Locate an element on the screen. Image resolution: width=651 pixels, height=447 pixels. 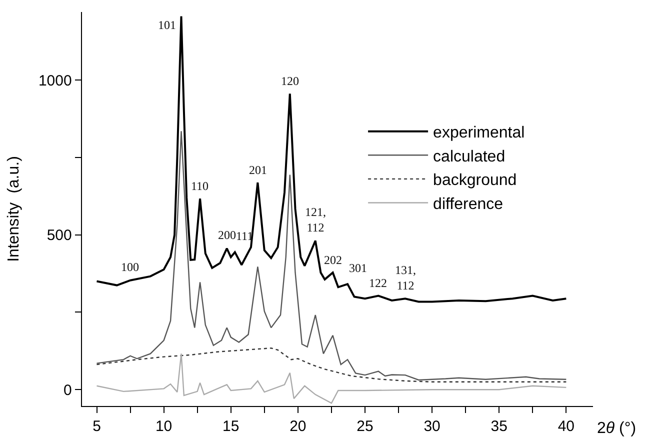
x-axis-title: 2θ (°) is located at coordinates (616, 428).